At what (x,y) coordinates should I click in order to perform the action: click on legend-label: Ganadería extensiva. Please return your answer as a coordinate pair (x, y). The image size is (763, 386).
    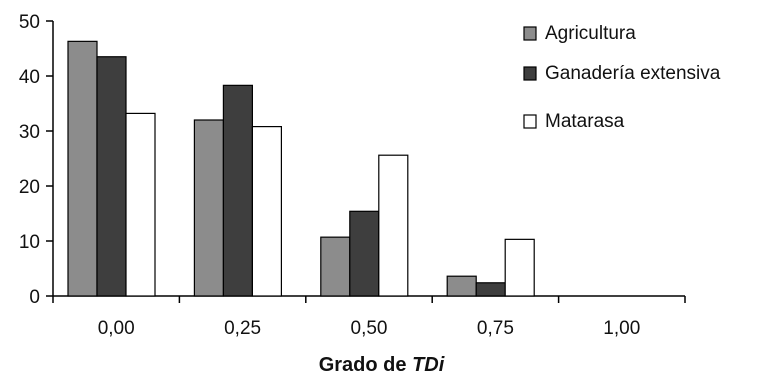
    Looking at the image, I should click on (633, 73).